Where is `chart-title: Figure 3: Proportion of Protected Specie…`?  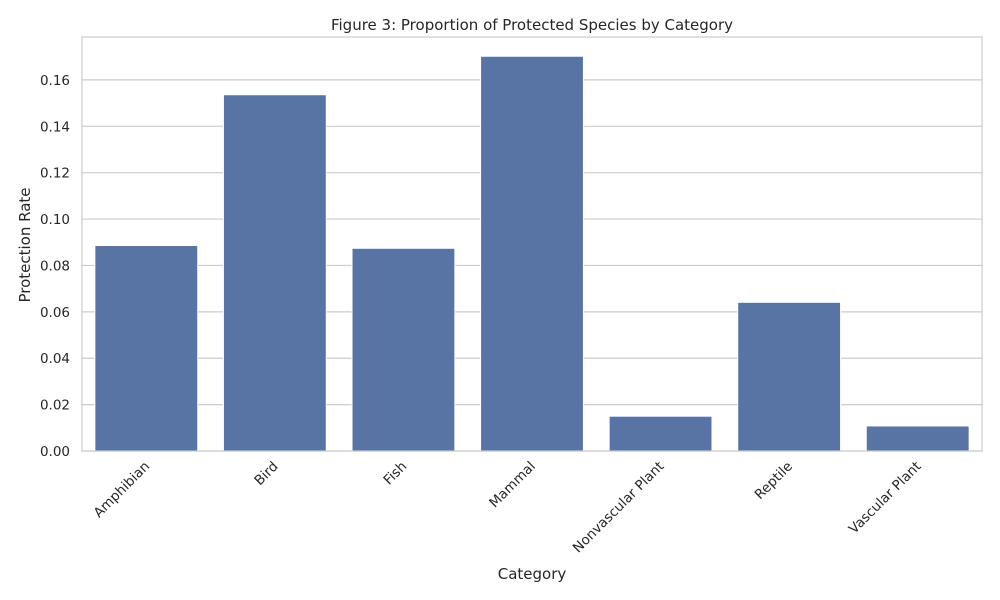 chart-title: Figure 3: Proportion of Protected Specie… is located at coordinates (532, 25).